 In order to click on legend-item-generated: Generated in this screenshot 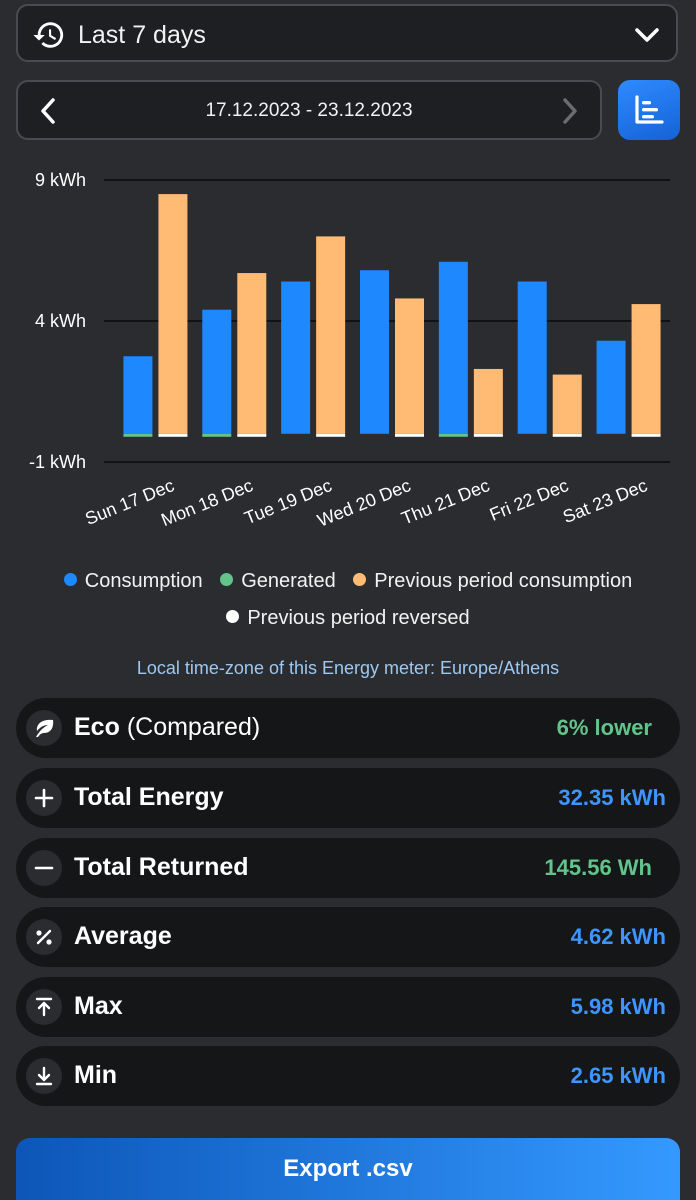, I will do `click(278, 581)`.